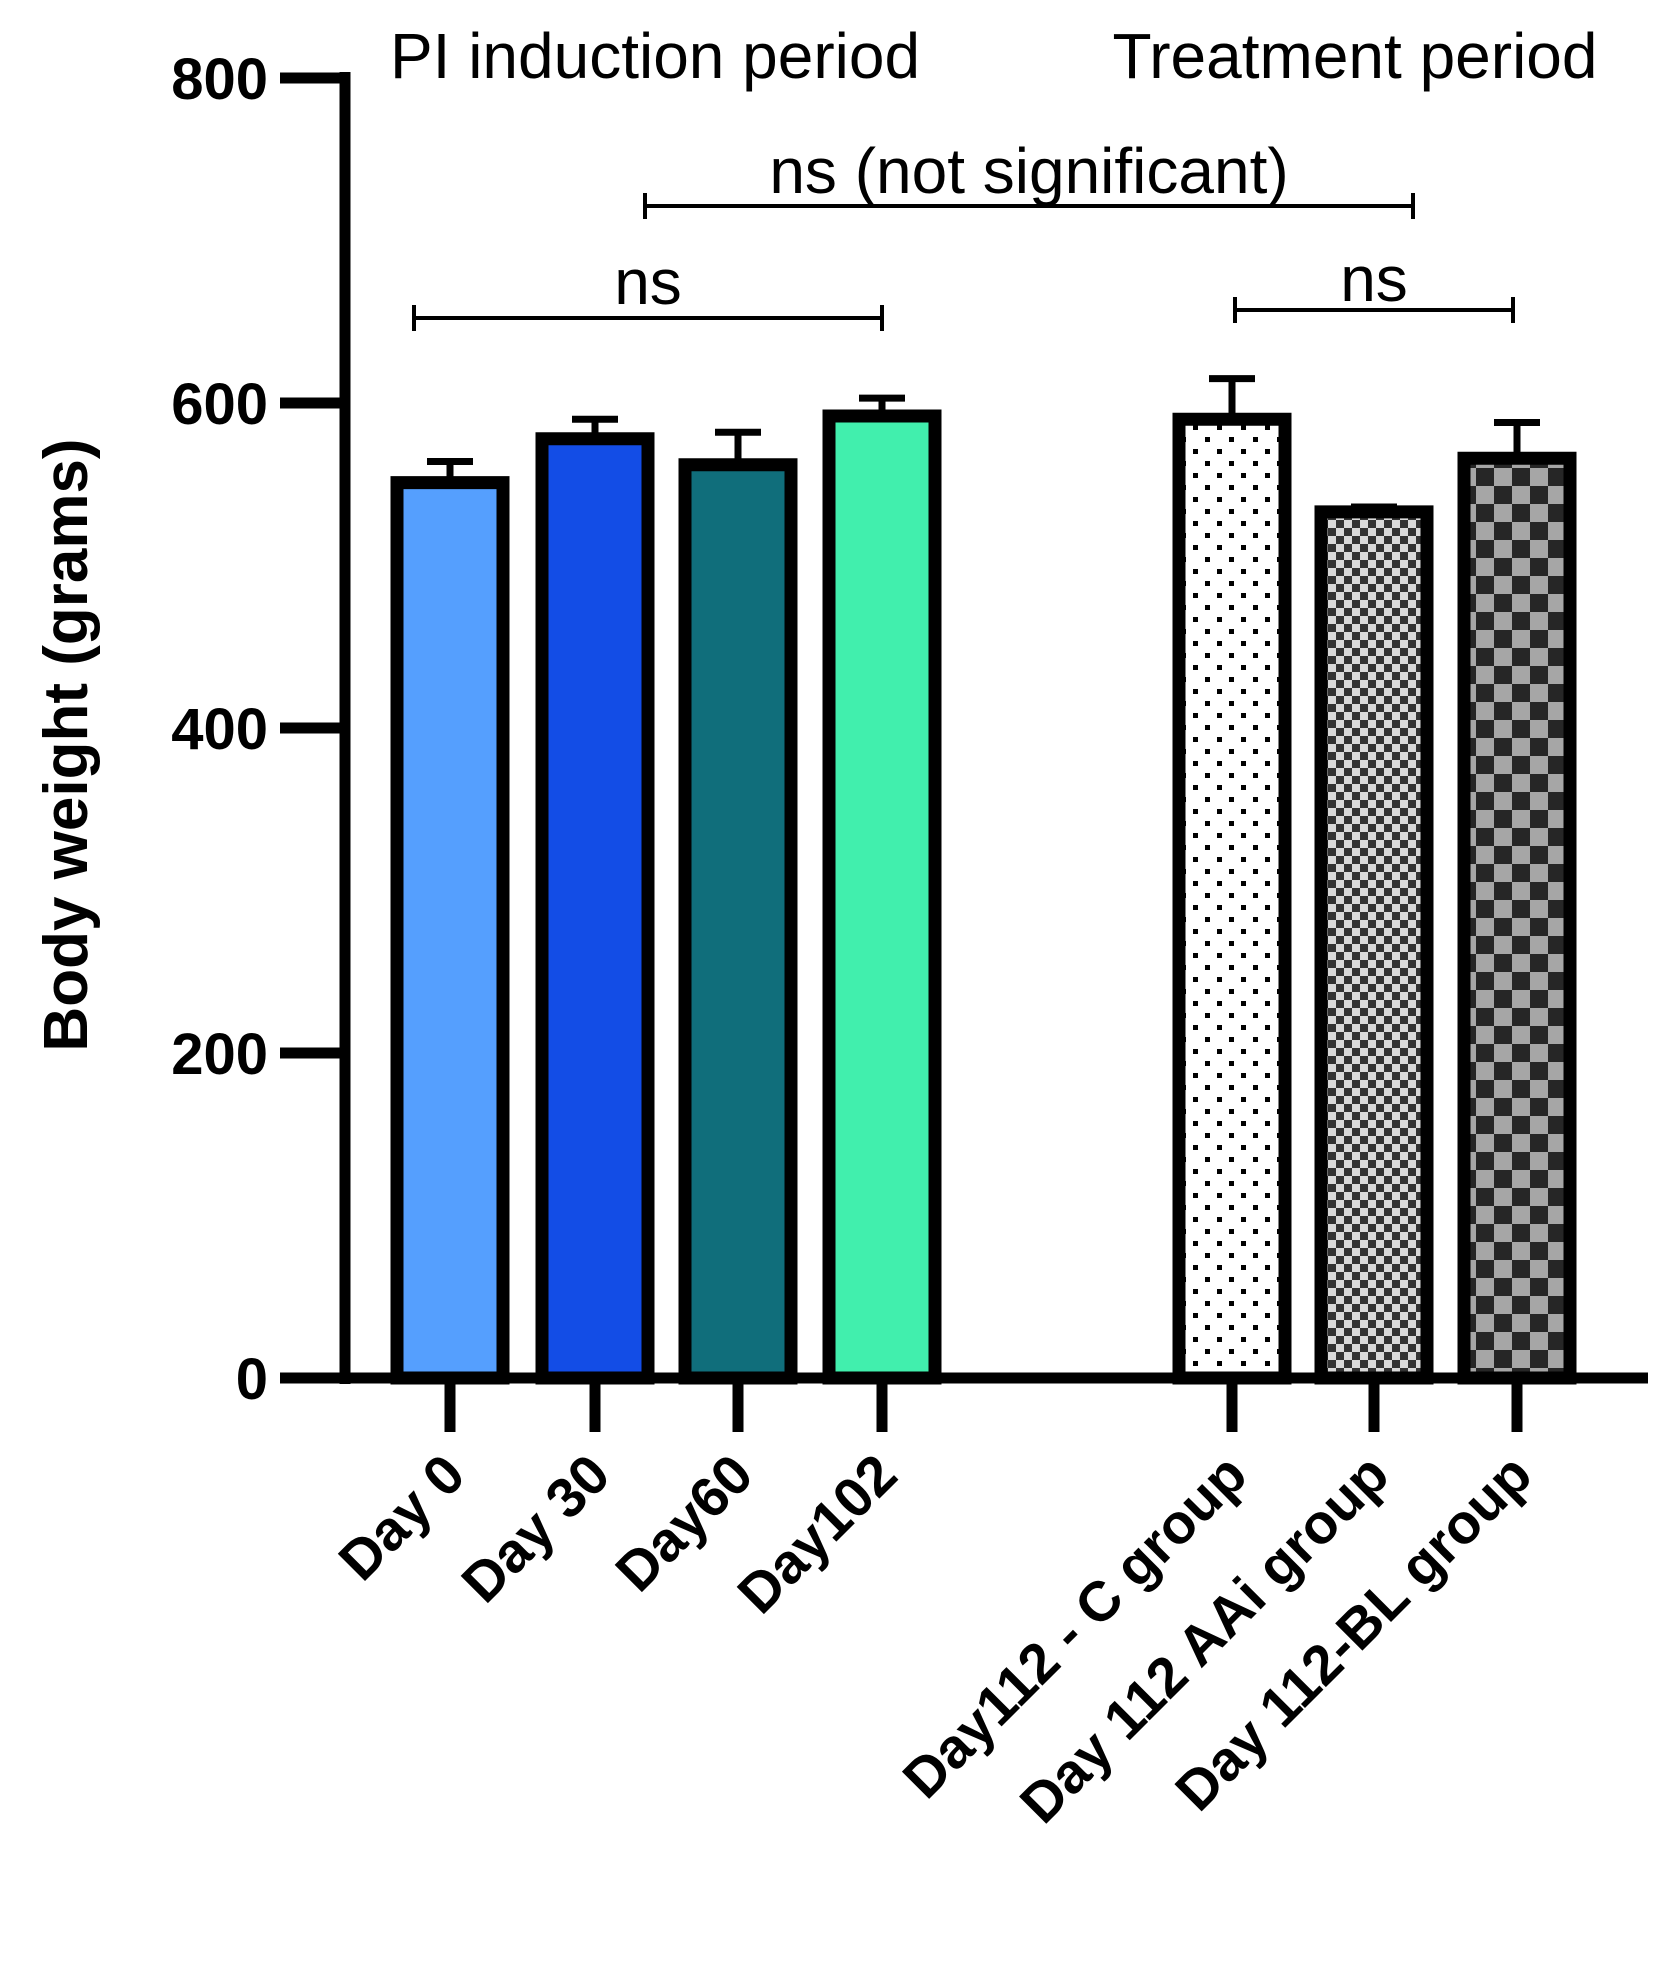  I want to click on significance-label-1: ns, so click(648, 282).